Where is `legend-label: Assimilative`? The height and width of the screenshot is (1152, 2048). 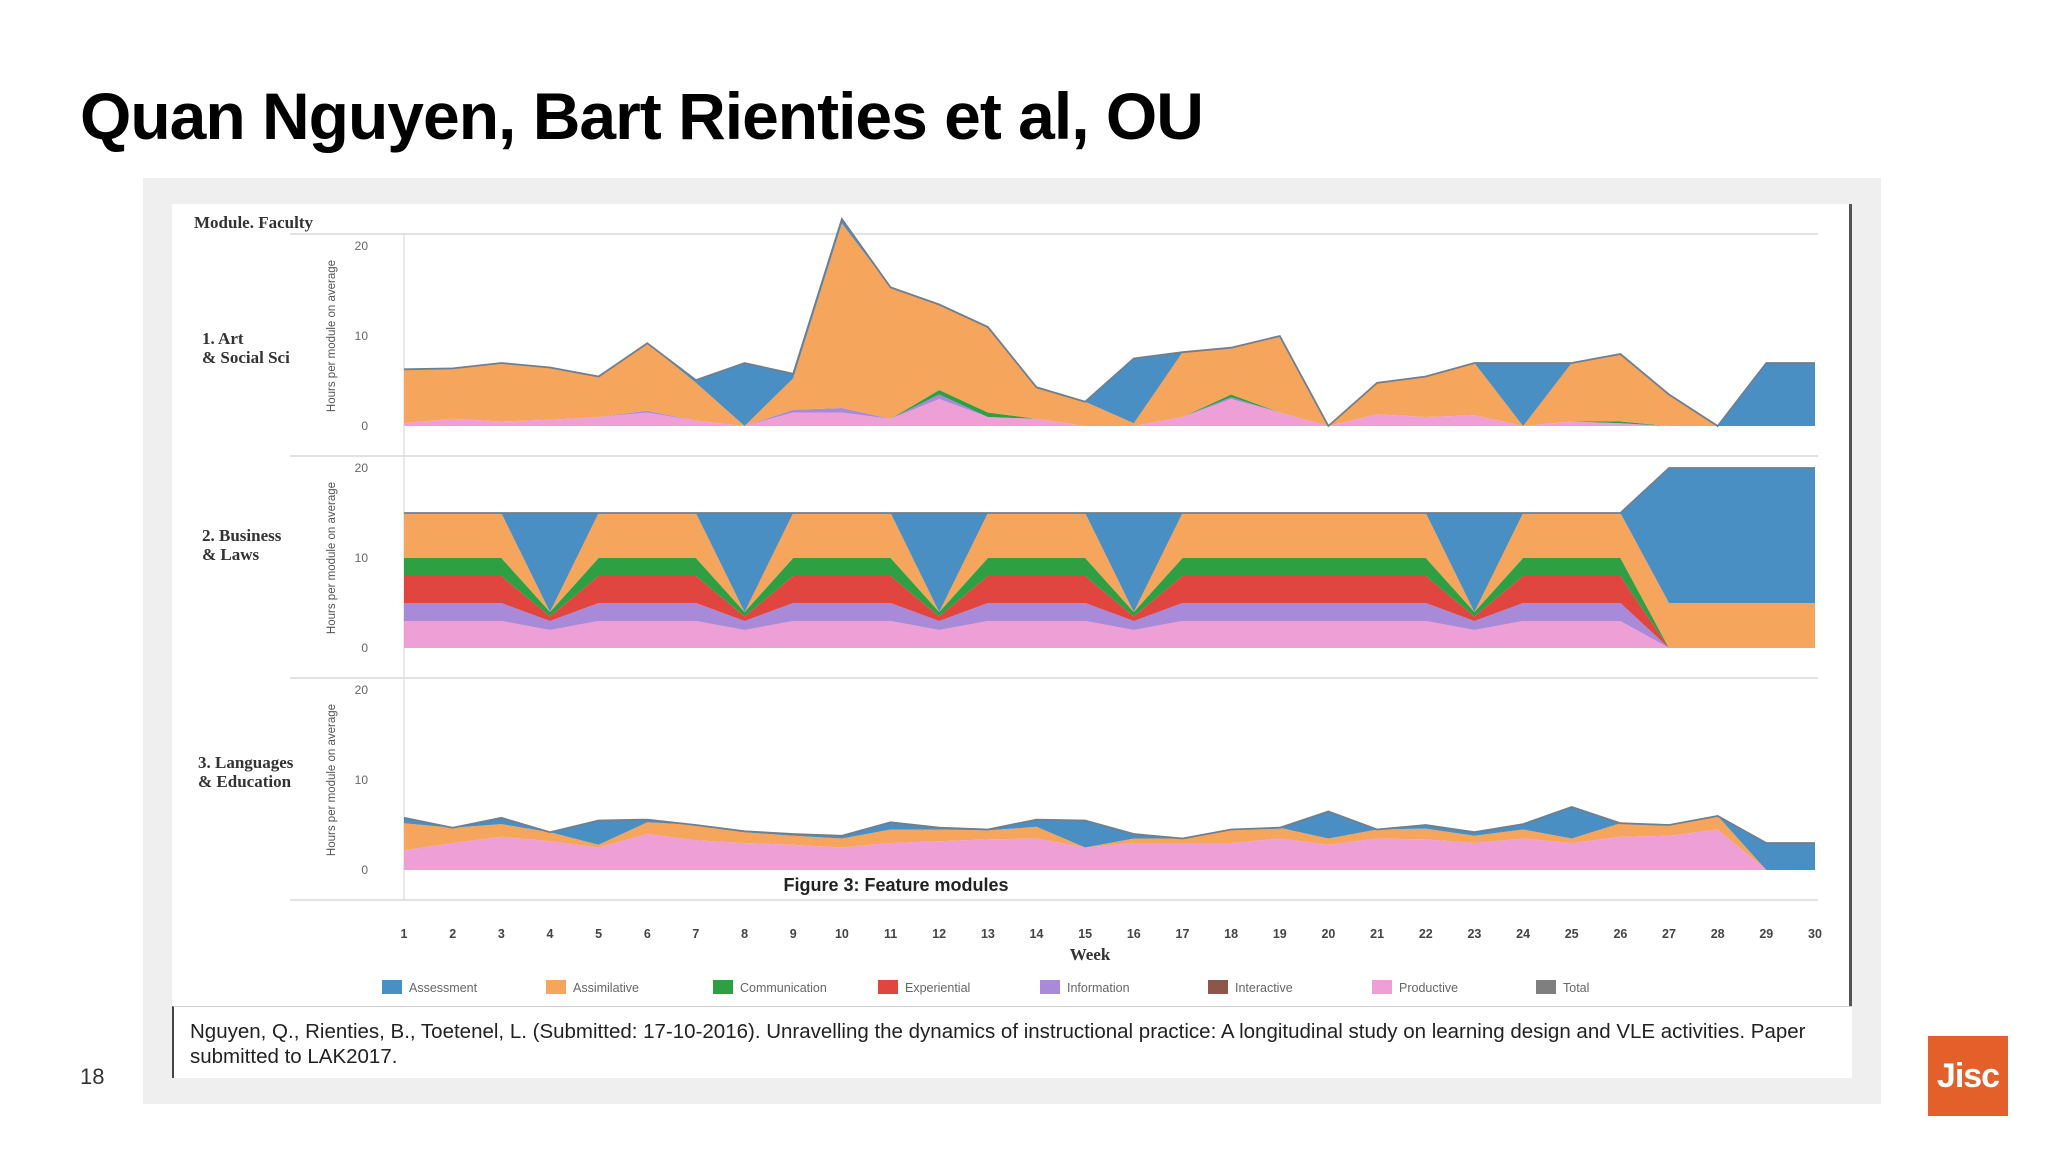
legend-label: Assimilative is located at coordinates (606, 988).